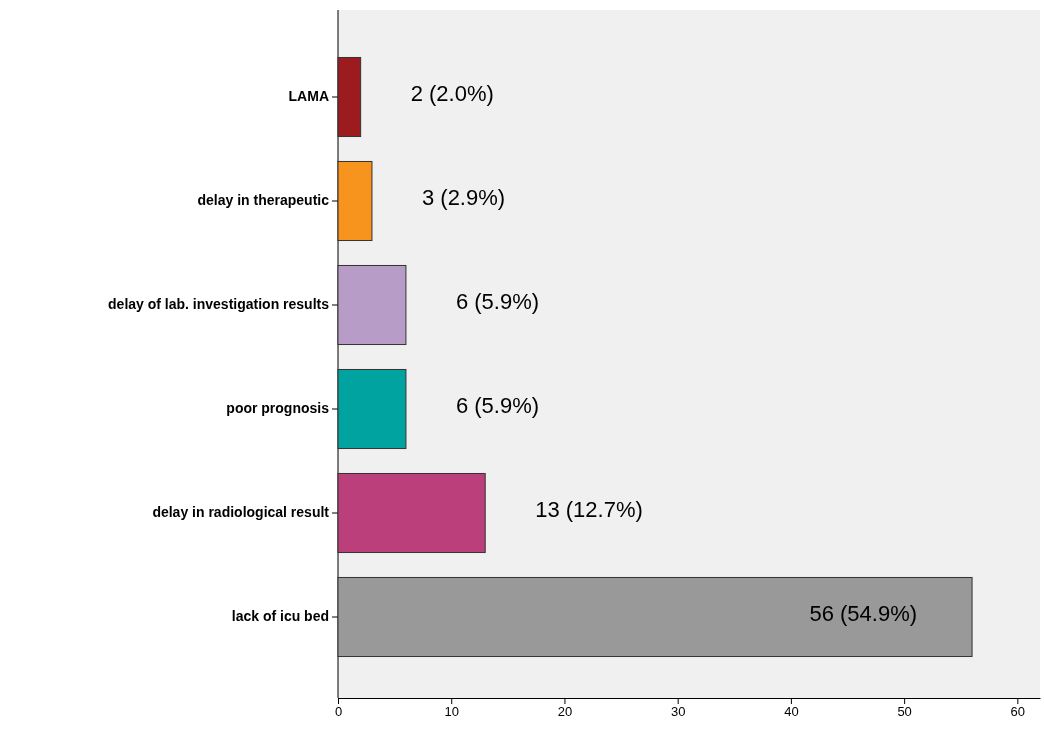 This screenshot has height=736, width=1044. Describe the element at coordinates (278, 408) in the screenshot. I see `y-tick-label: poor prognosis` at that location.